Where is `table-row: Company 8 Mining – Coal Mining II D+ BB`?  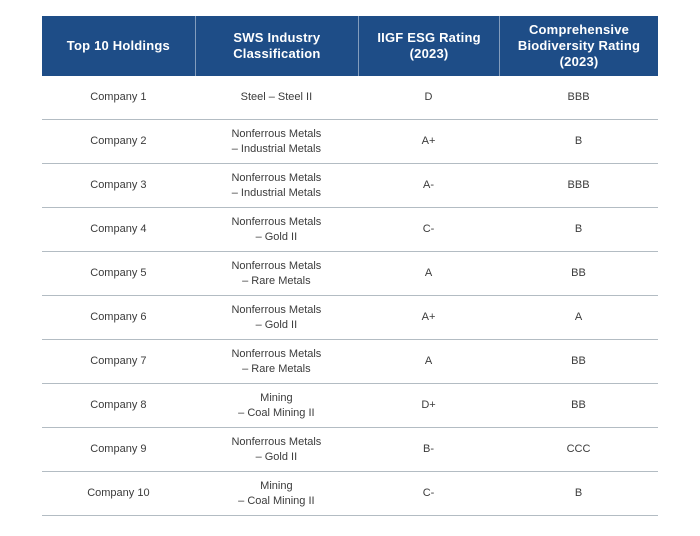
table-row: Company 8 Mining – Coal Mining II D+ BB is located at coordinates (350, 406).